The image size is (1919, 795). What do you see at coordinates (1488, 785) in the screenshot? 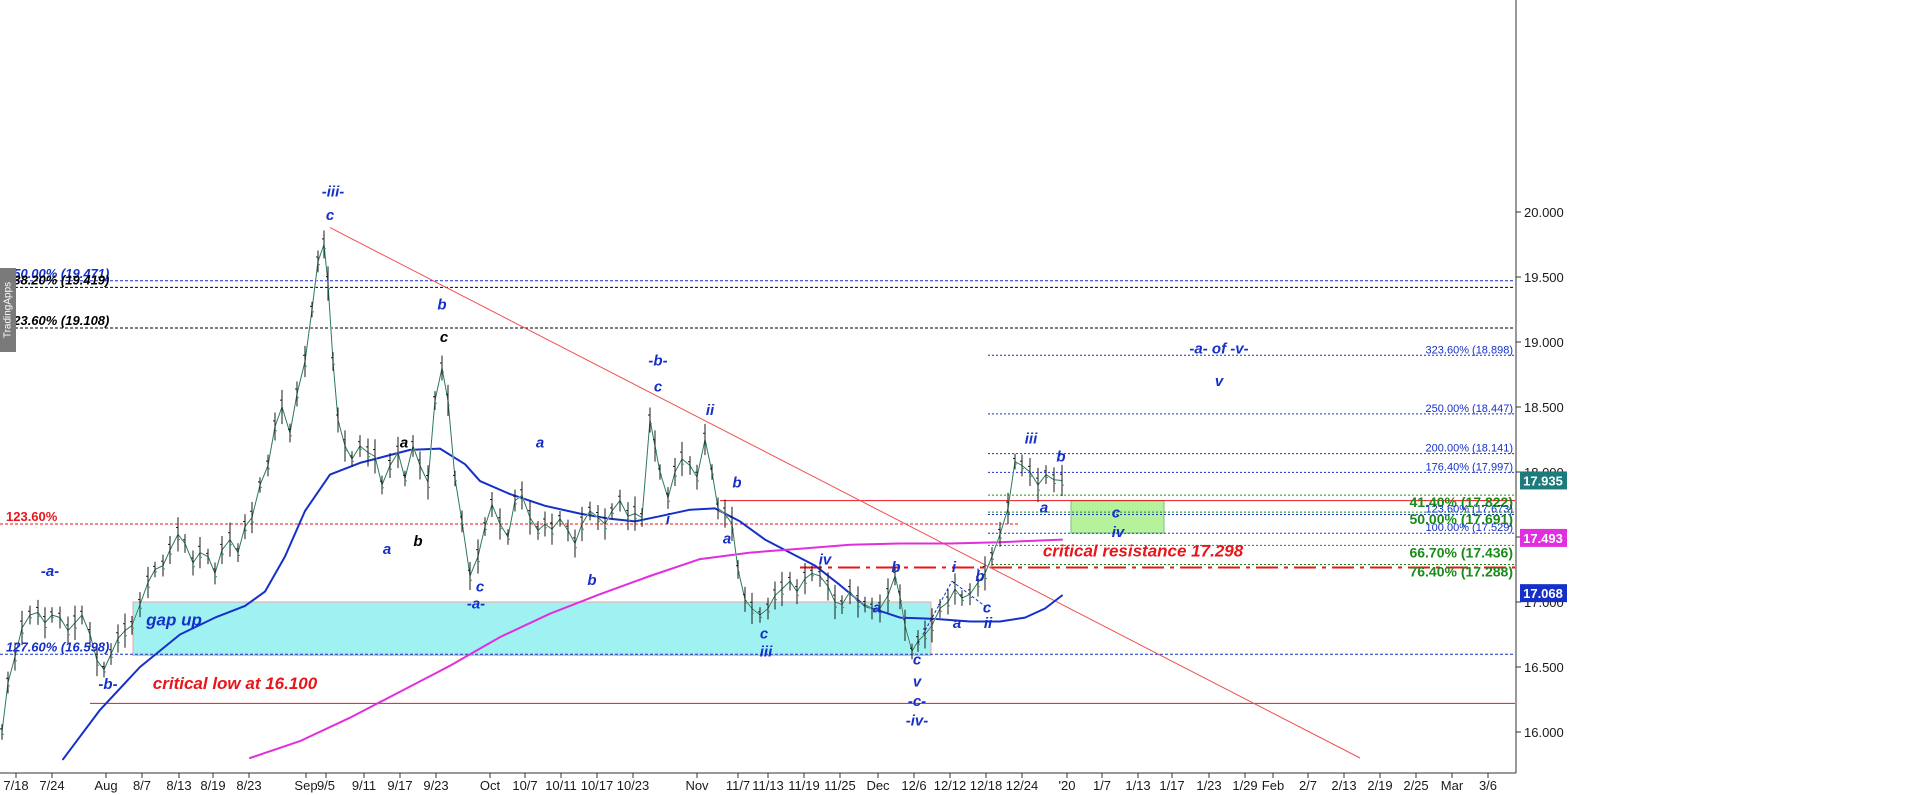
I see `x-tick-label: 3/6` at bounding box center [1488, 785].